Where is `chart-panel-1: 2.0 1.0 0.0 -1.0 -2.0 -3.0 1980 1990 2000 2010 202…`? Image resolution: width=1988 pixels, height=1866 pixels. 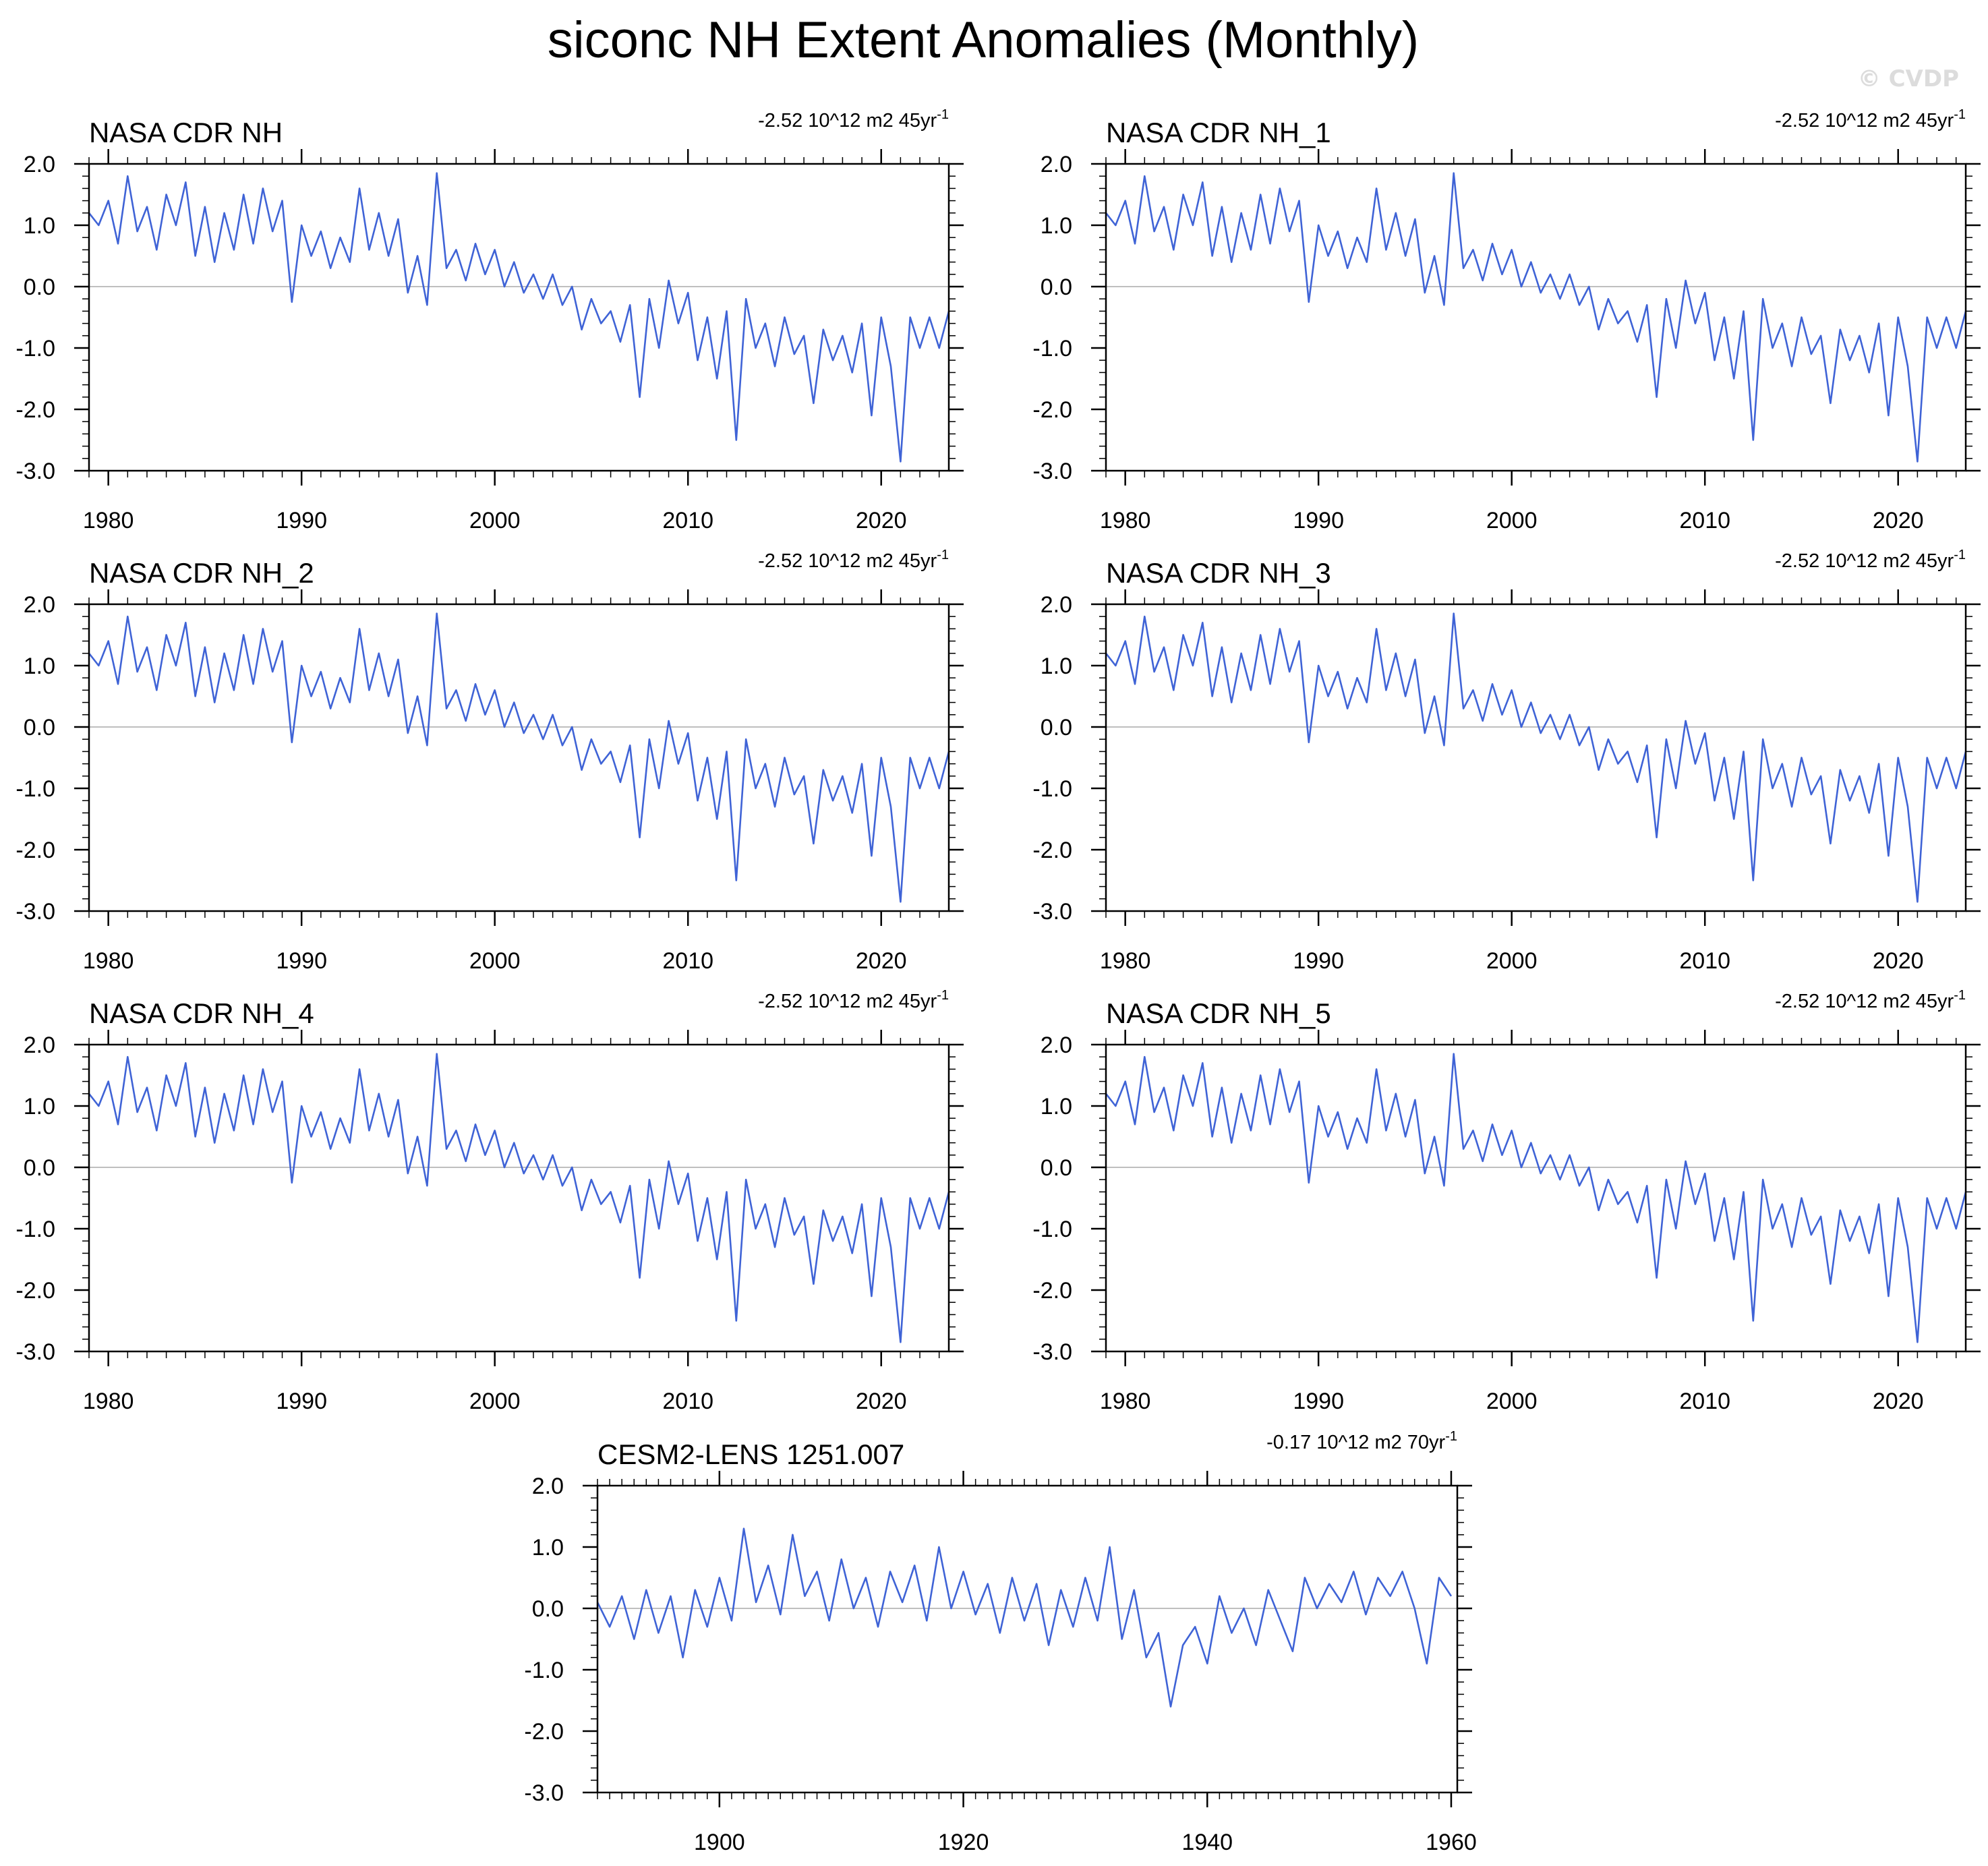
chart-panel-1: 2.0 1.0 0.0 -1.0 -2.0 -3.0 1980 1990 2000 2010 202… is located at coordinates (1507, 320).